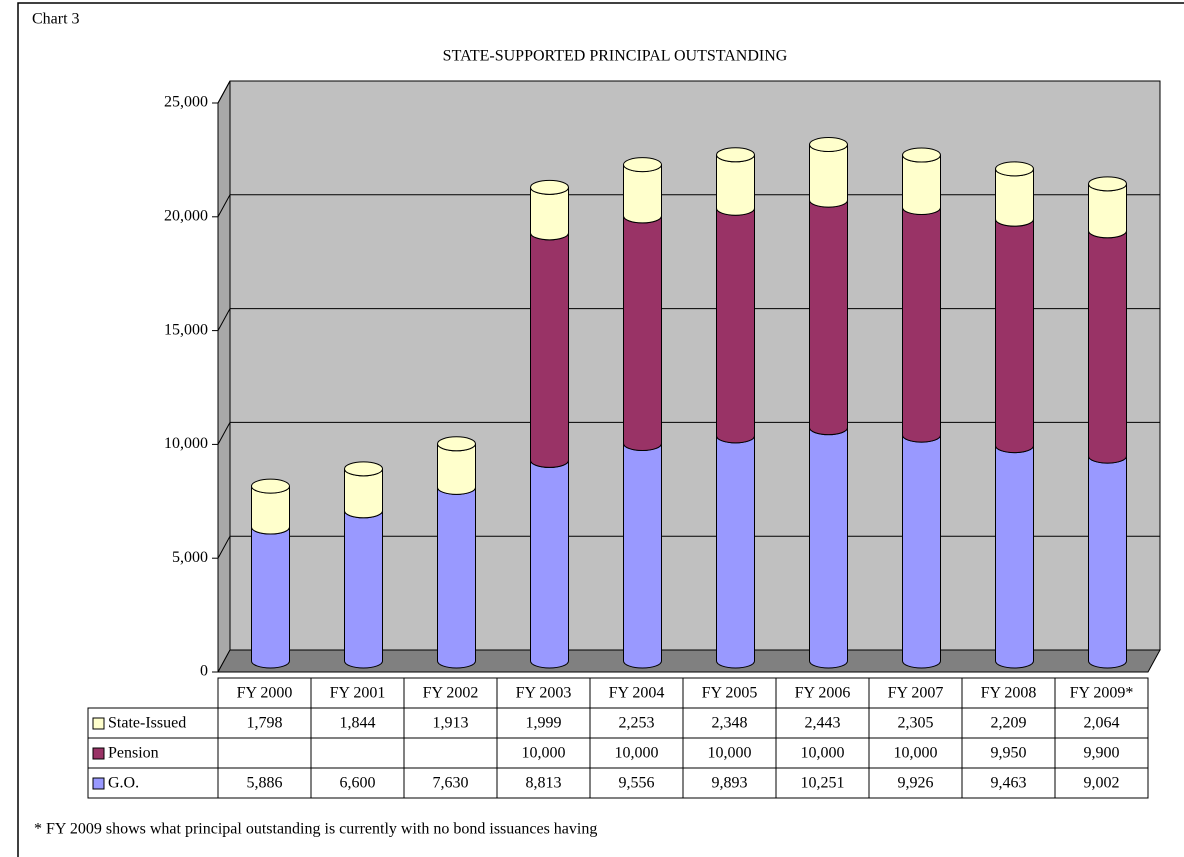 The height and width of the screenshot is (857, 1184). I want to click on y-tick-label: 25,000, so click(186, 102).